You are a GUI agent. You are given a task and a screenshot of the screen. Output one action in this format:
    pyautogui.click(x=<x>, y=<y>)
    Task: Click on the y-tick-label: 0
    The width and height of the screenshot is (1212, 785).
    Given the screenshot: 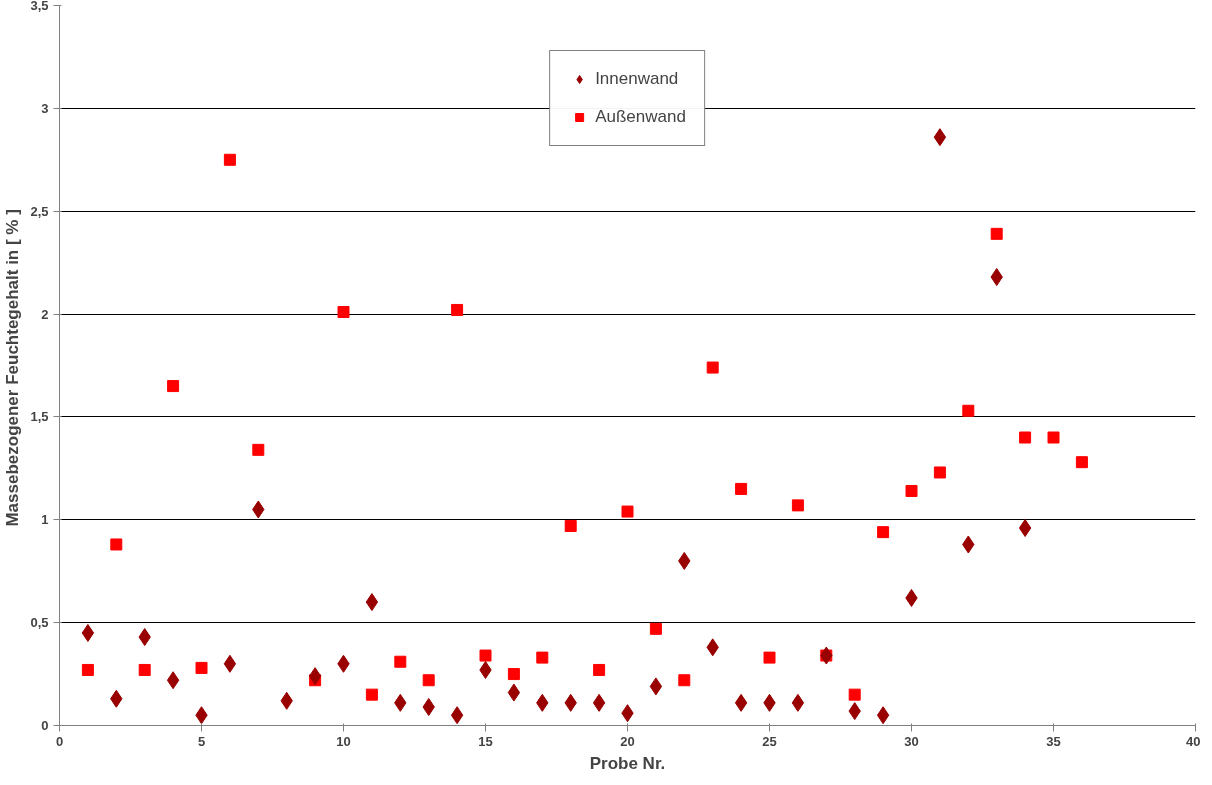 What is the action you would take?
    pyautogui.click(x=45, y=725)
    